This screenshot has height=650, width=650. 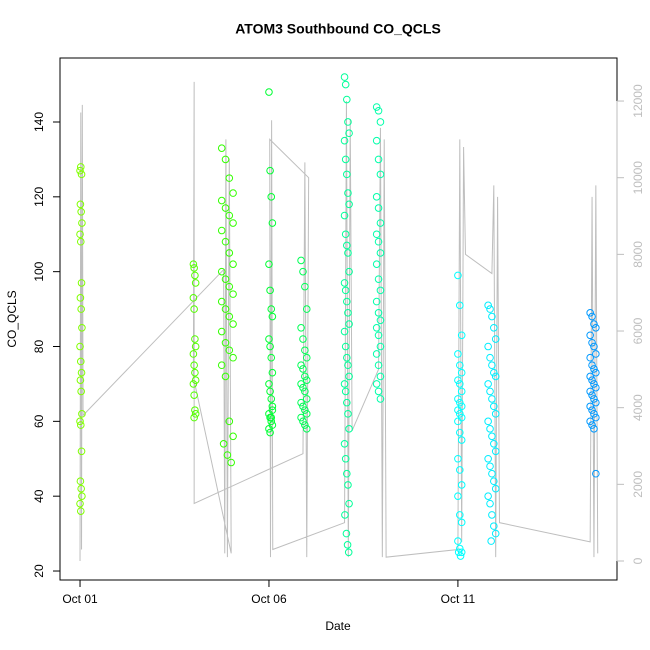 I want to click on x-tick-label: Oct 06, so click(x=269, y=599).